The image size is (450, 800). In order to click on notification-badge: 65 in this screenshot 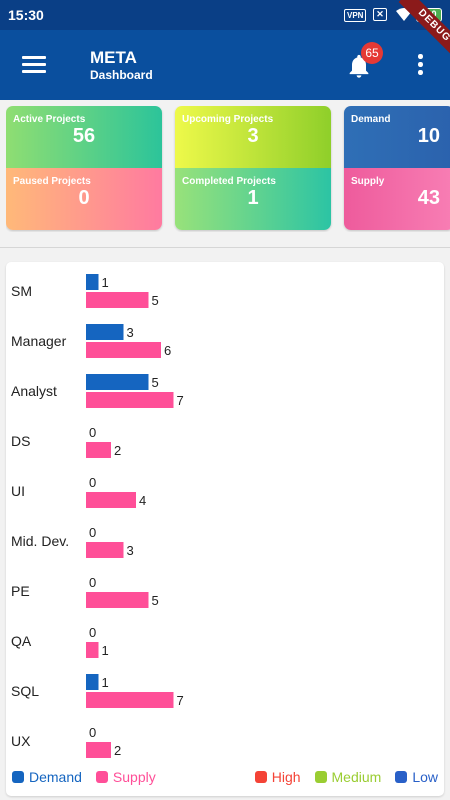, I will do `click(372, 53)`.